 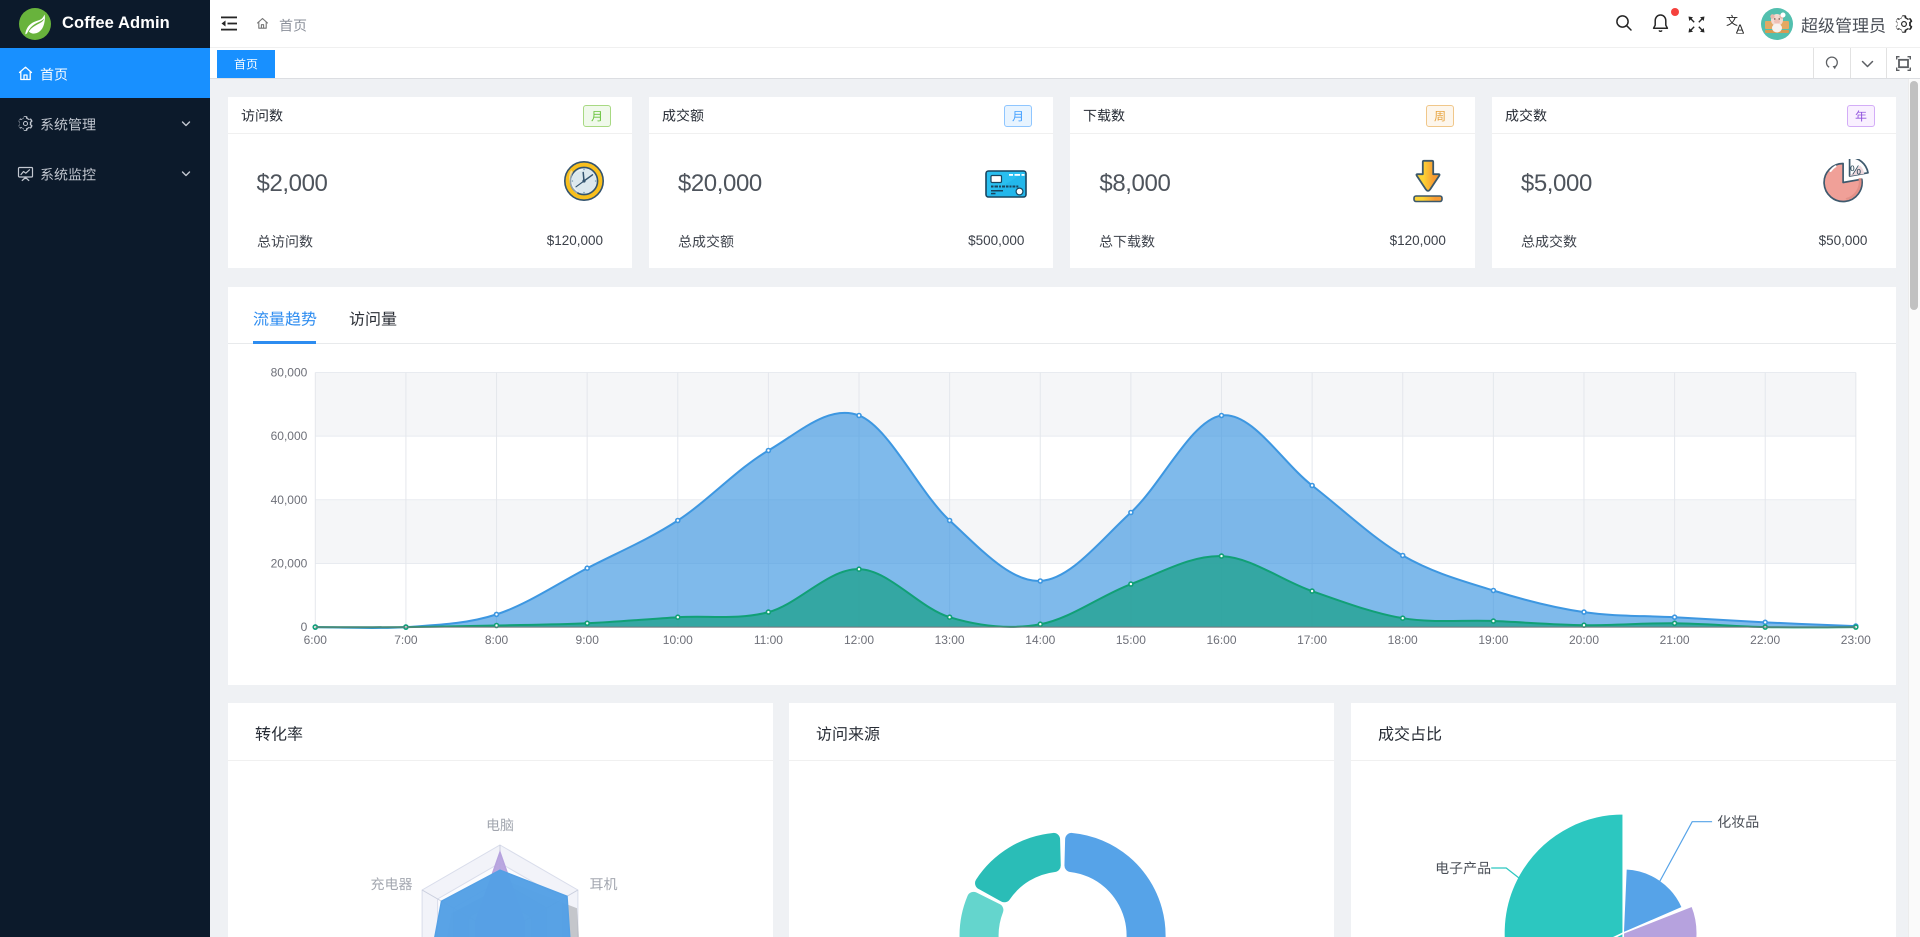 I want to click on svg-text: A, so click(x=1740, y=28).